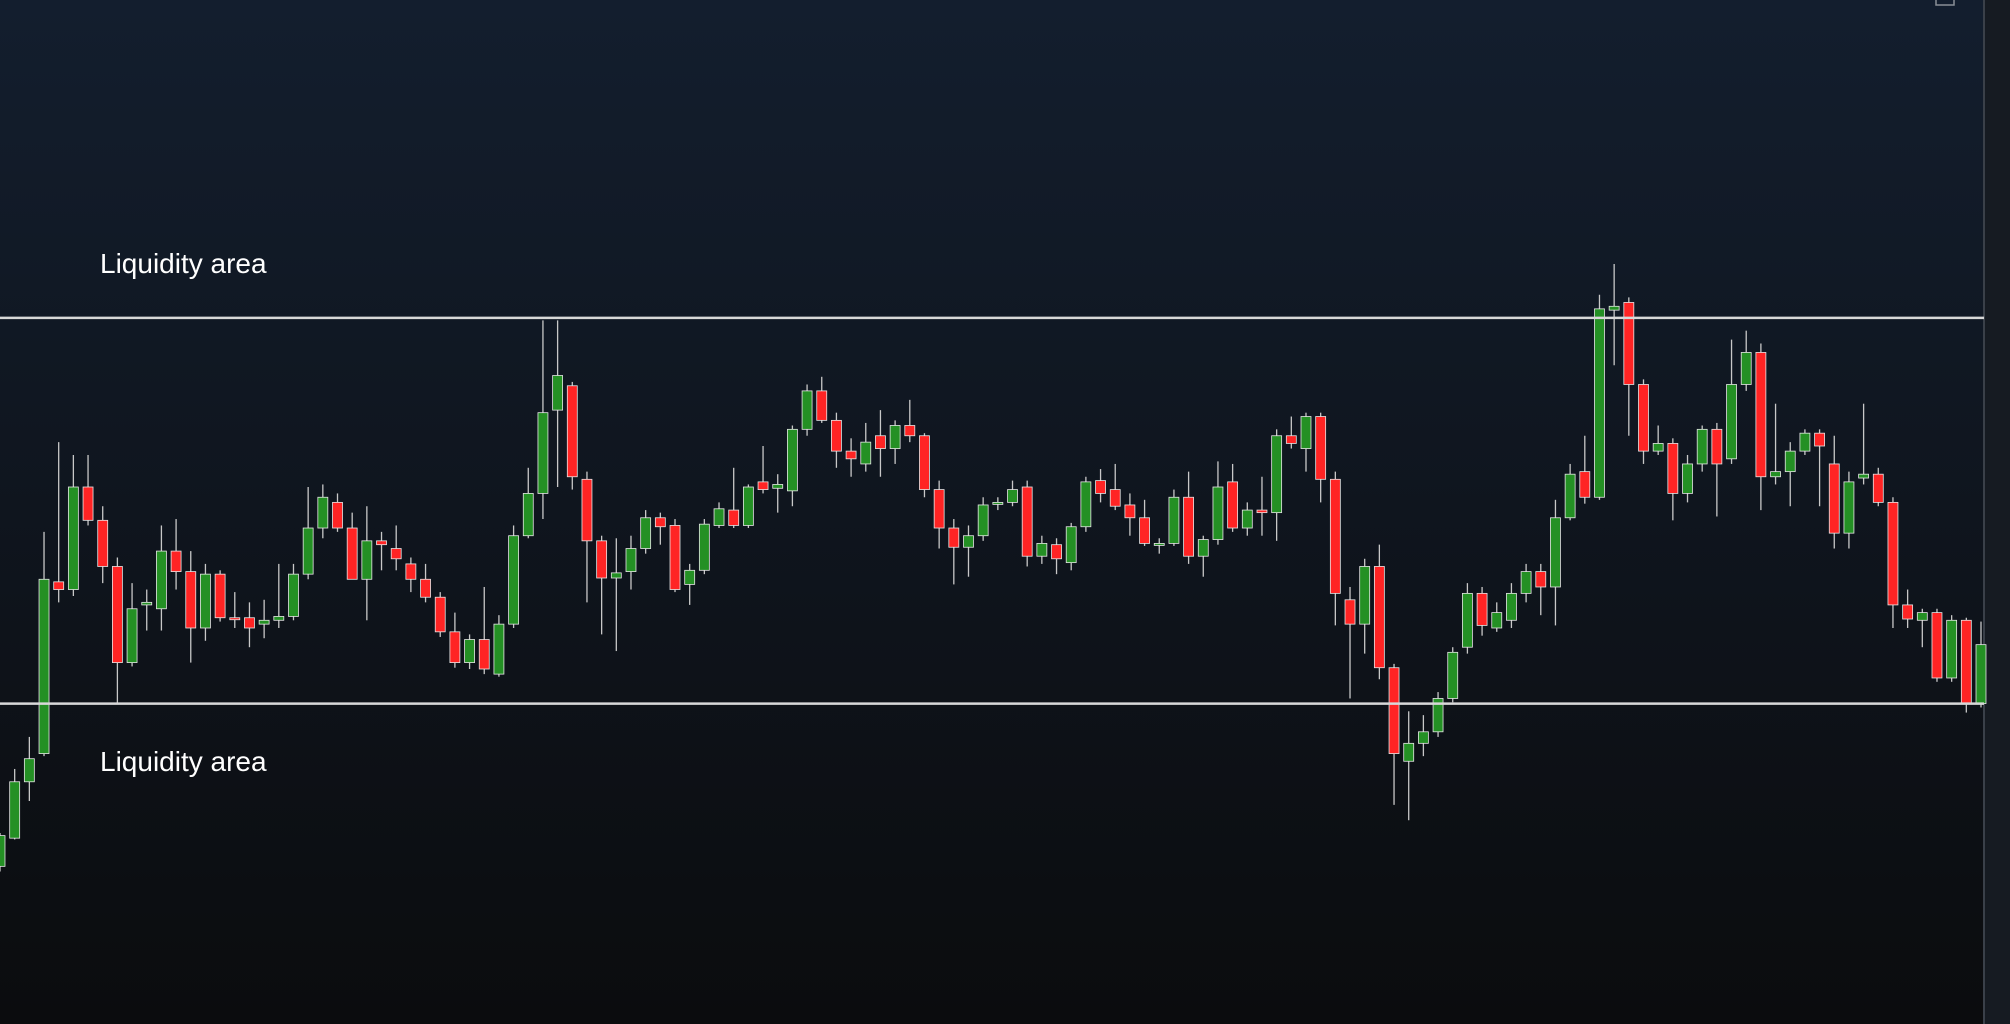  I want to click on annotation-label: Liquidity area, so click(183, 263).